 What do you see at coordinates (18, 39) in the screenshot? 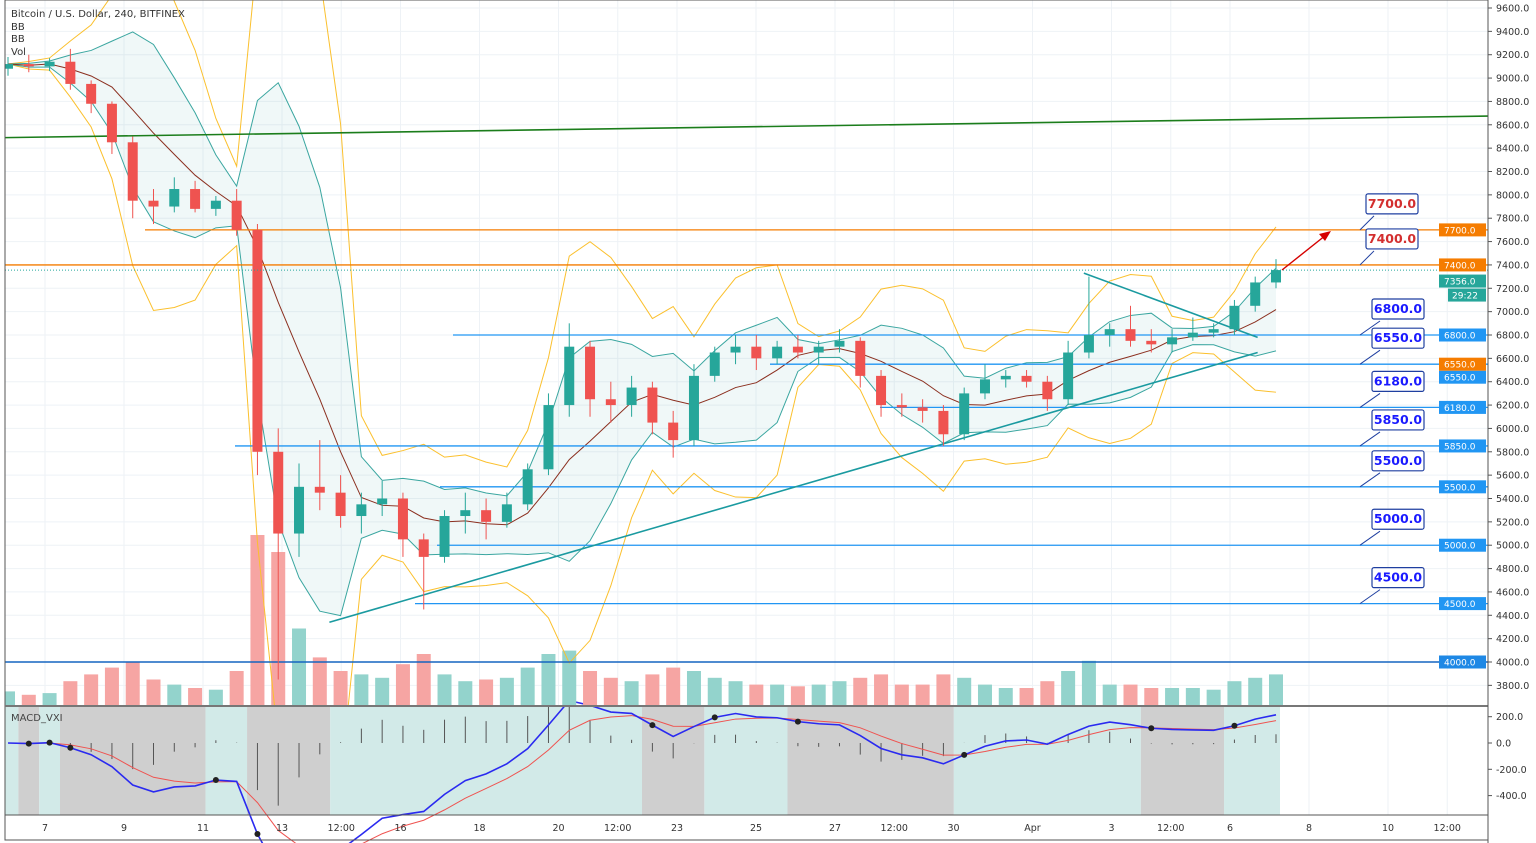
I see `indicator-bb-2: BB` at bounding box center [18, 39].